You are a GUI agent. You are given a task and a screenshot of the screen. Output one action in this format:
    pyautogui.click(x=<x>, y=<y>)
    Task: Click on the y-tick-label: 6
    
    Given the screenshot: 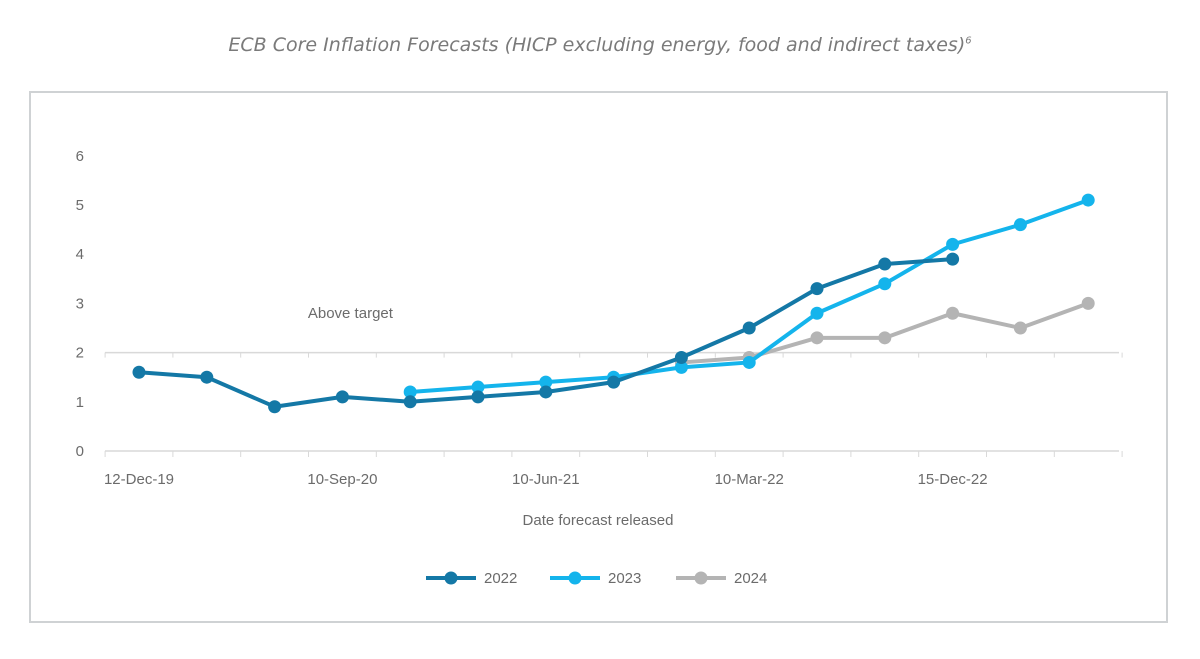 What is the action you would take?
    pyautogui.click(x=80, y=156)
    